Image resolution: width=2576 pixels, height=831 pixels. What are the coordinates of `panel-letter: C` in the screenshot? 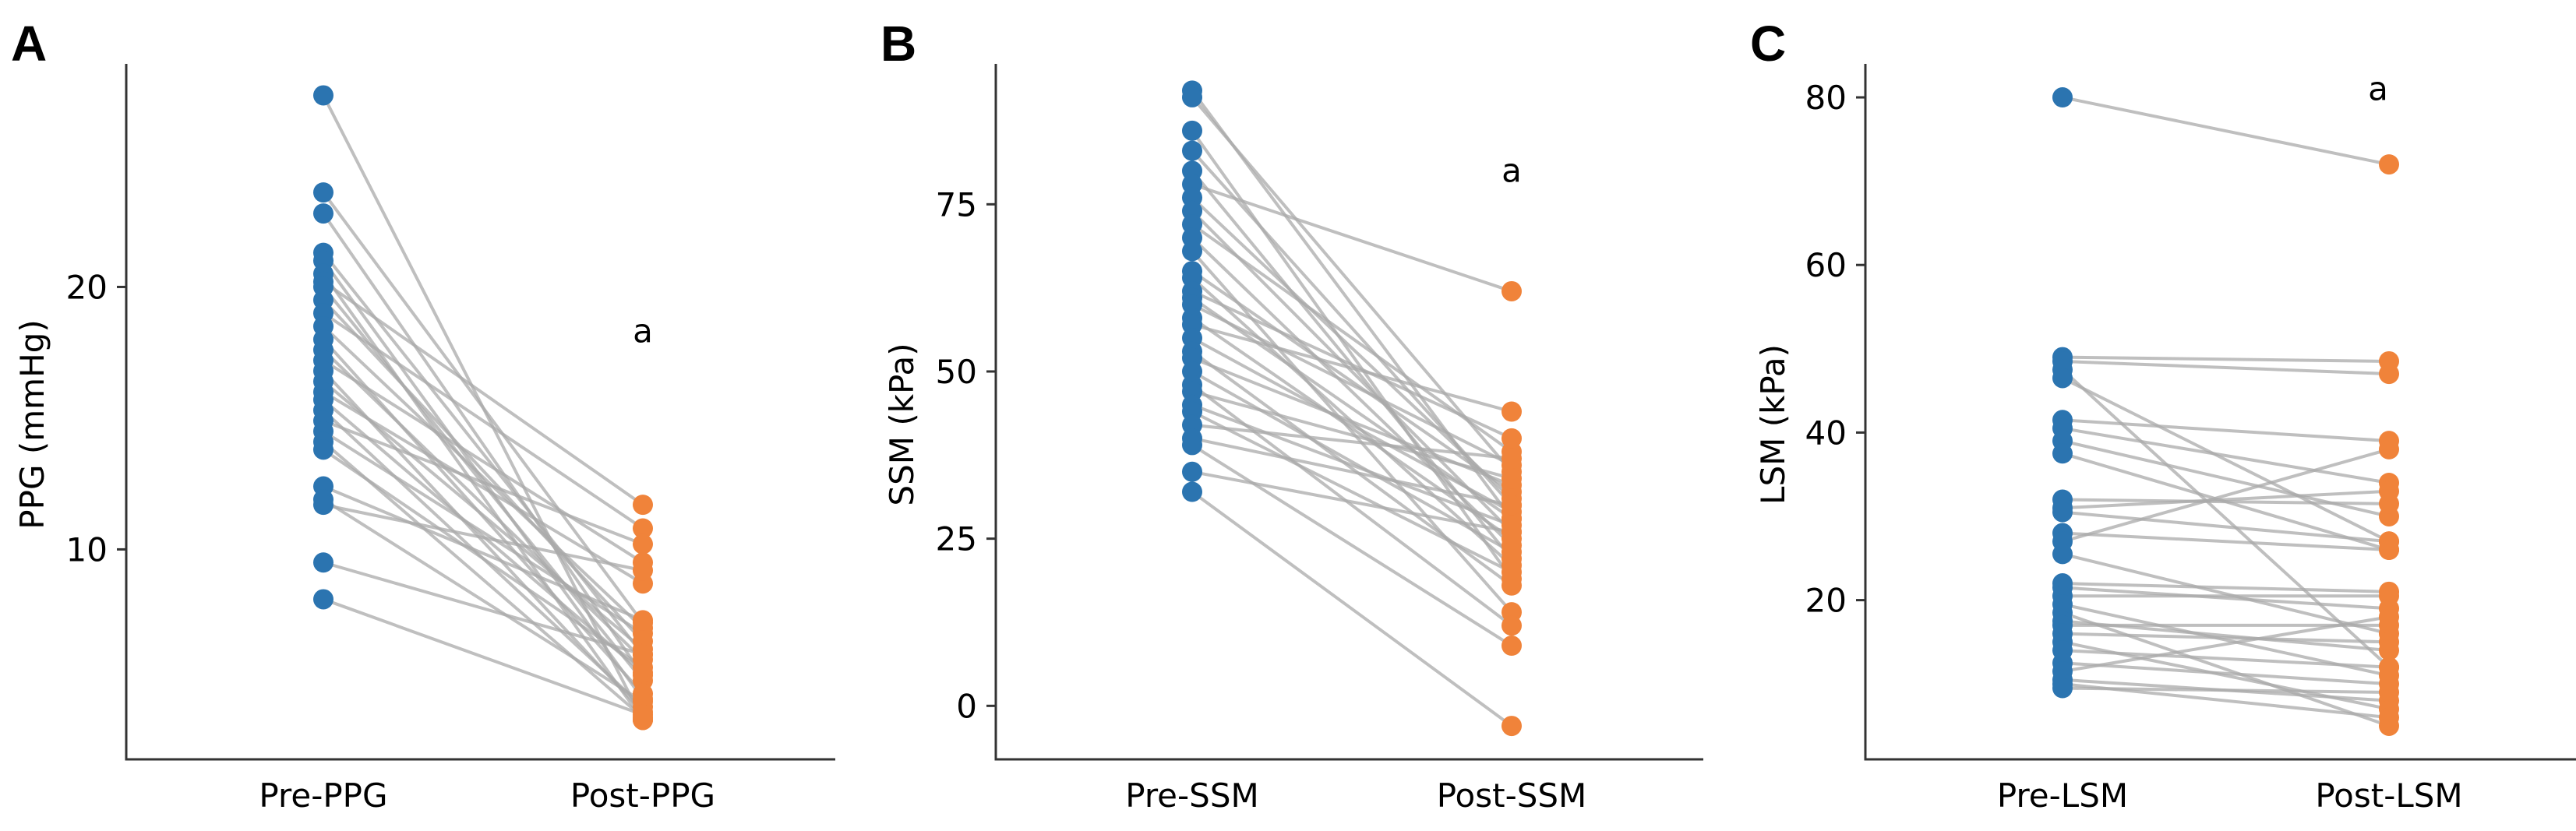 It's located at (1768, 44).